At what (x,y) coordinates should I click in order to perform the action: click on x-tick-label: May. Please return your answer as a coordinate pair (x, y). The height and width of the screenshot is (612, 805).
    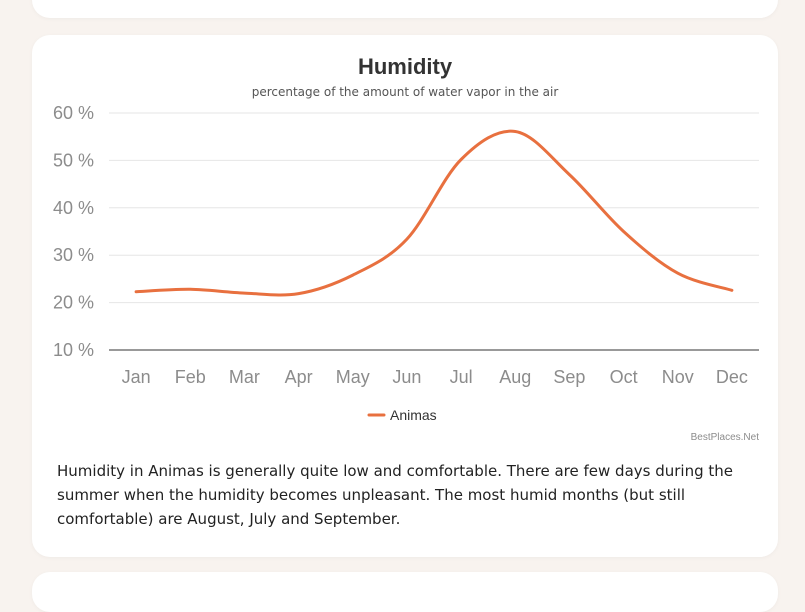
    Looking at the image, I should click on (353, 377).